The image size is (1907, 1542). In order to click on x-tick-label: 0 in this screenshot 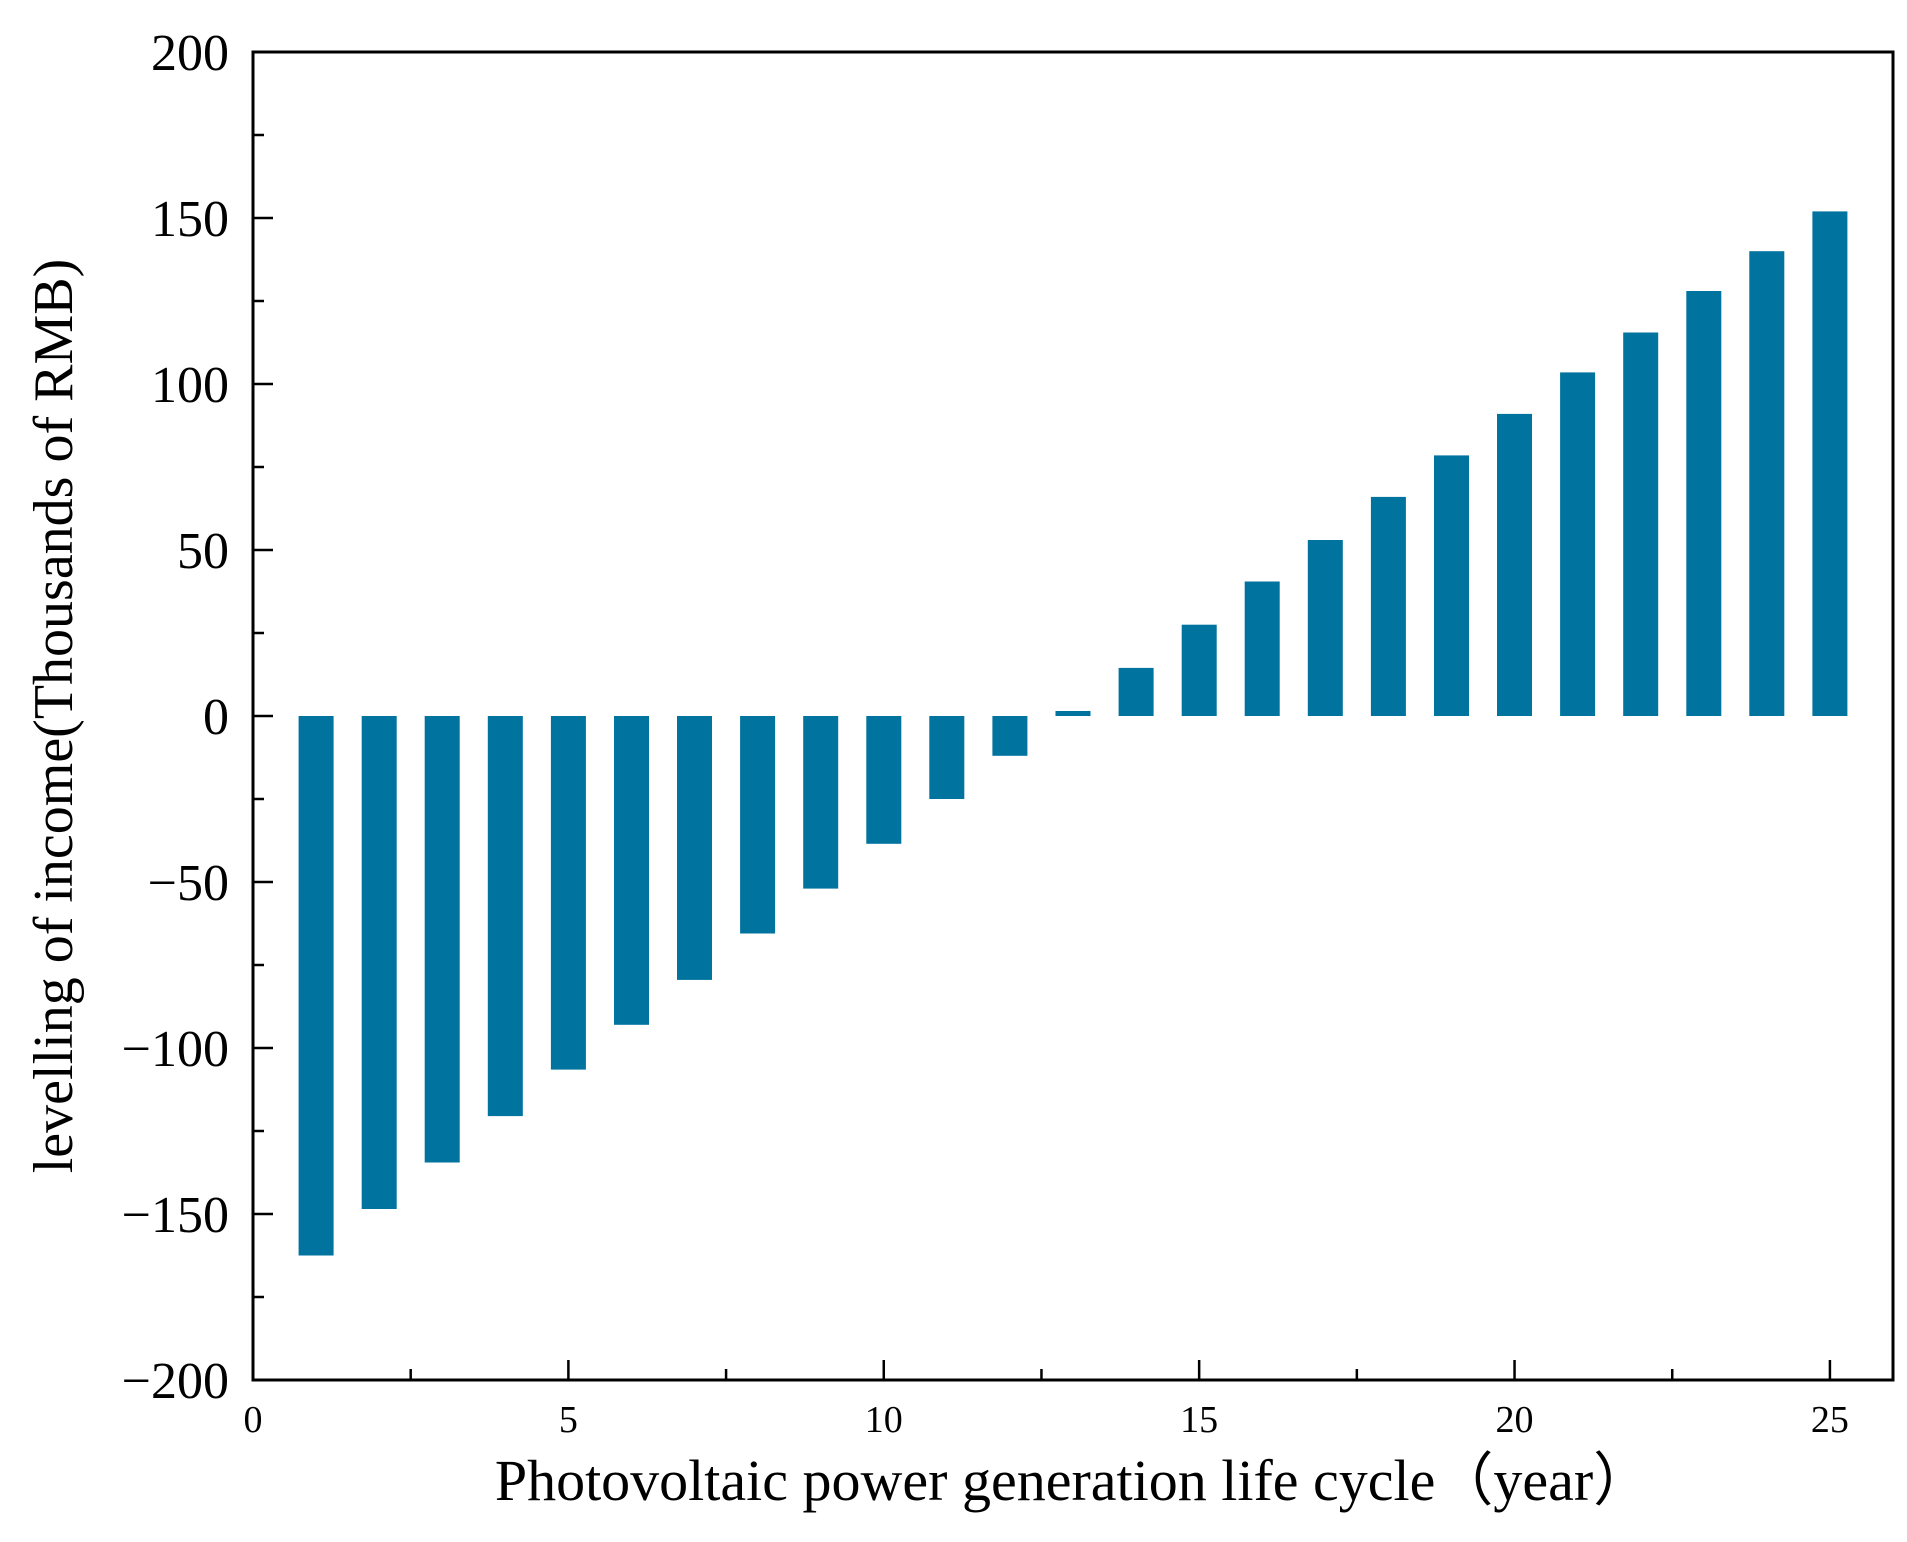, I will do `click(253, 1420)`.